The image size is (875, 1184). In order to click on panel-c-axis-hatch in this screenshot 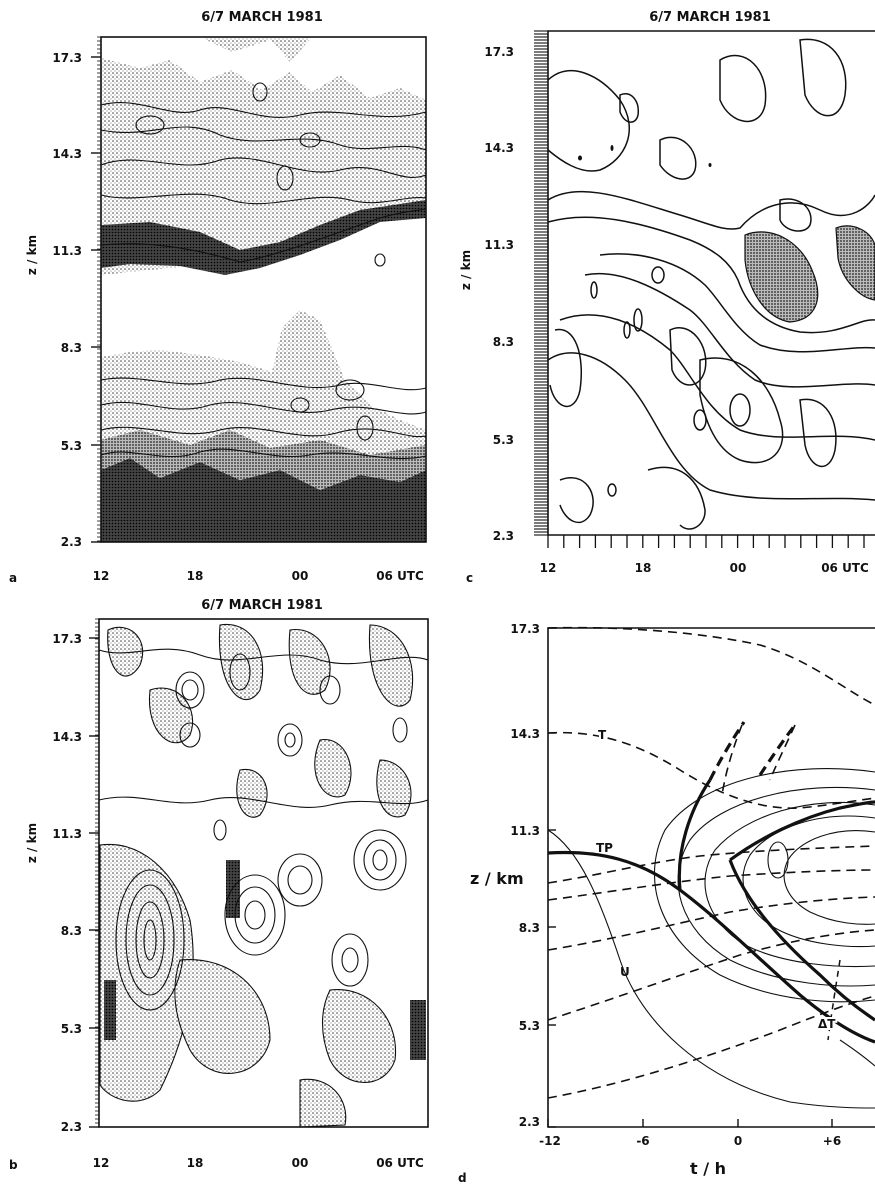, I will do `click(541, 283)`.